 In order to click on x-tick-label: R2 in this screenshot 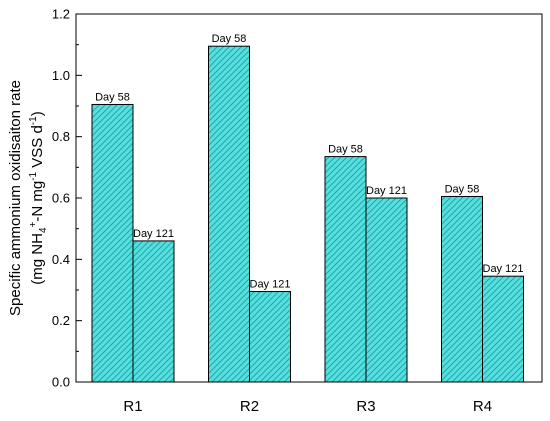, I will do `click(249, 406)`.